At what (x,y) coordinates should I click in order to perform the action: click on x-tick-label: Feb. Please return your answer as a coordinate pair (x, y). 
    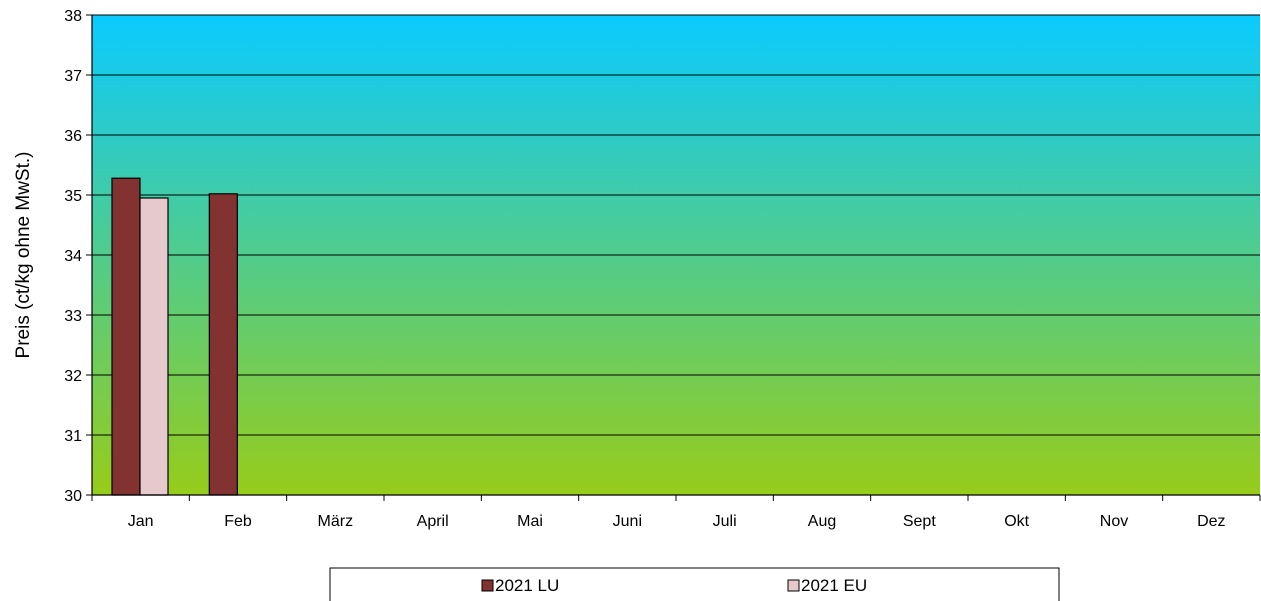
    Looking at the image, I should click on (238, 521).